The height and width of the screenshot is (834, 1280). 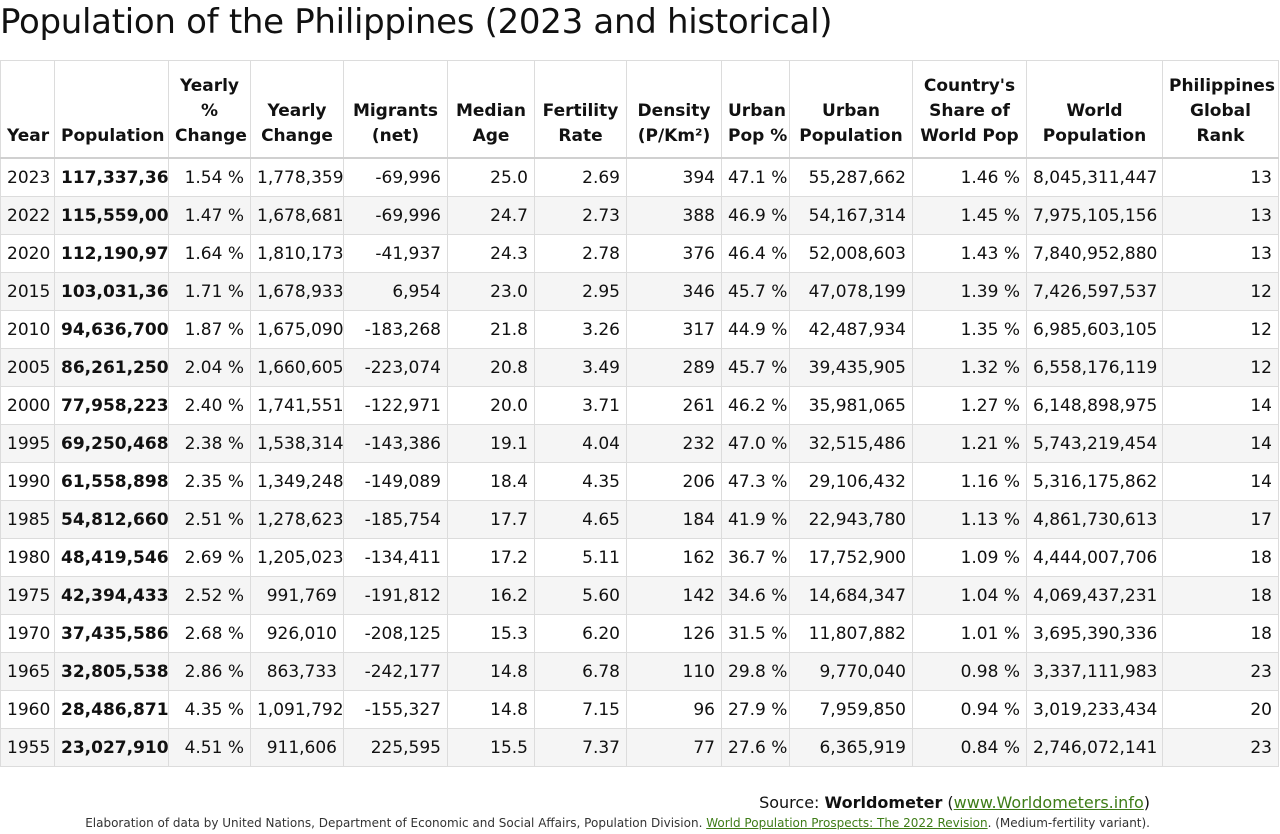 What do you see at coordinates (1220, 109) in the screenshot?
I see `header-global-rank: Philippines Global Rank` at bounding box center [1220, 109].